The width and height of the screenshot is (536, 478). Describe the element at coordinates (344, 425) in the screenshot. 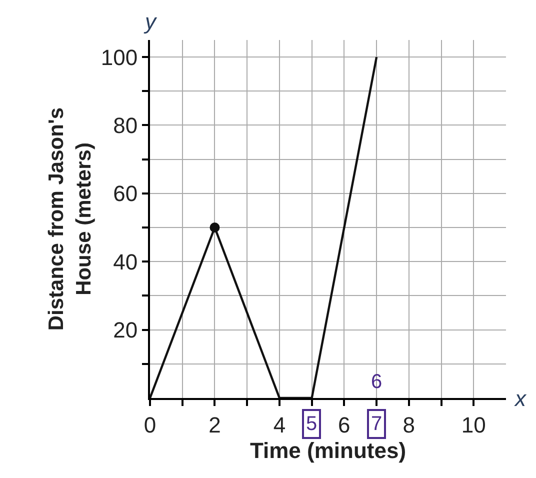

I see `x-tick-label: 6` at that location.